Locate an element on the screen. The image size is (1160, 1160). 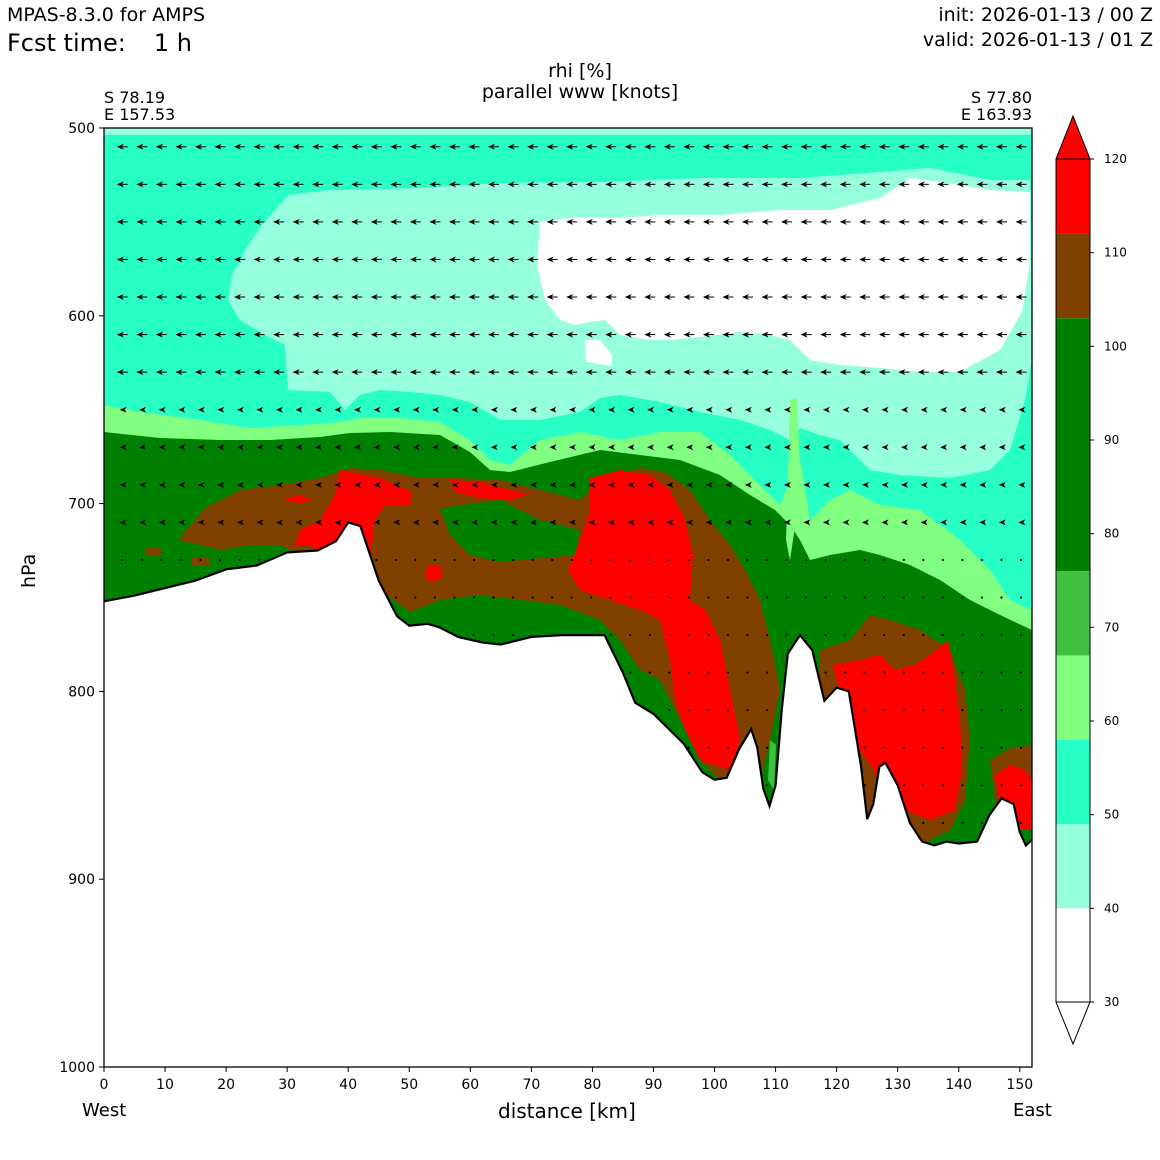
colorbar-swatch is located at coordinates (1073, 613).